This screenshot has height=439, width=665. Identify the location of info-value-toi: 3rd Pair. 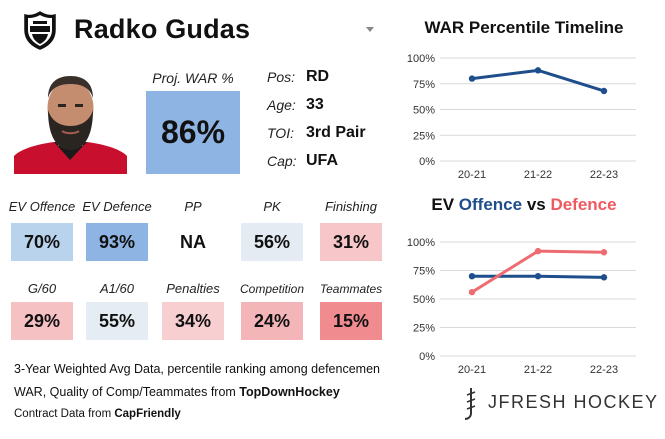
(336, 132).